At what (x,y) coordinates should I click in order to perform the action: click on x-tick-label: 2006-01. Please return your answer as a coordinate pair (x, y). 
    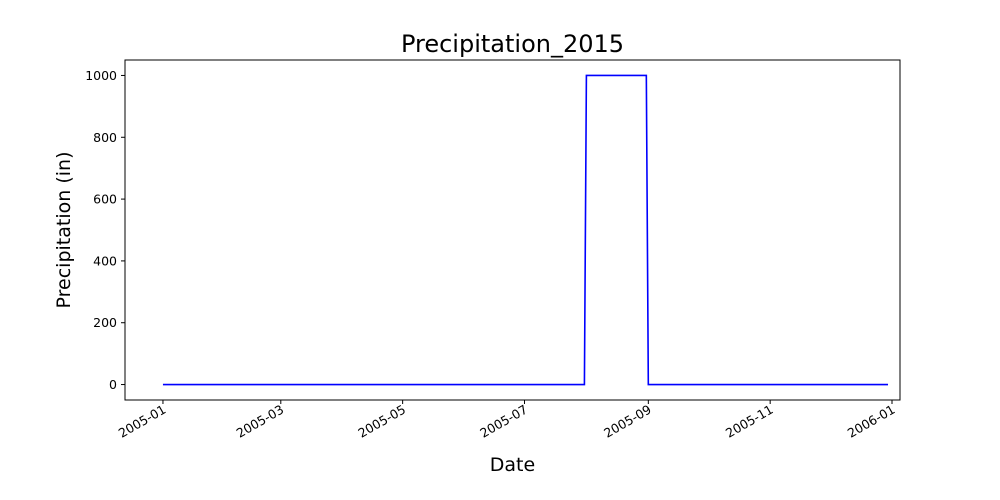
    Looking at the image, I should click on (871, 421).